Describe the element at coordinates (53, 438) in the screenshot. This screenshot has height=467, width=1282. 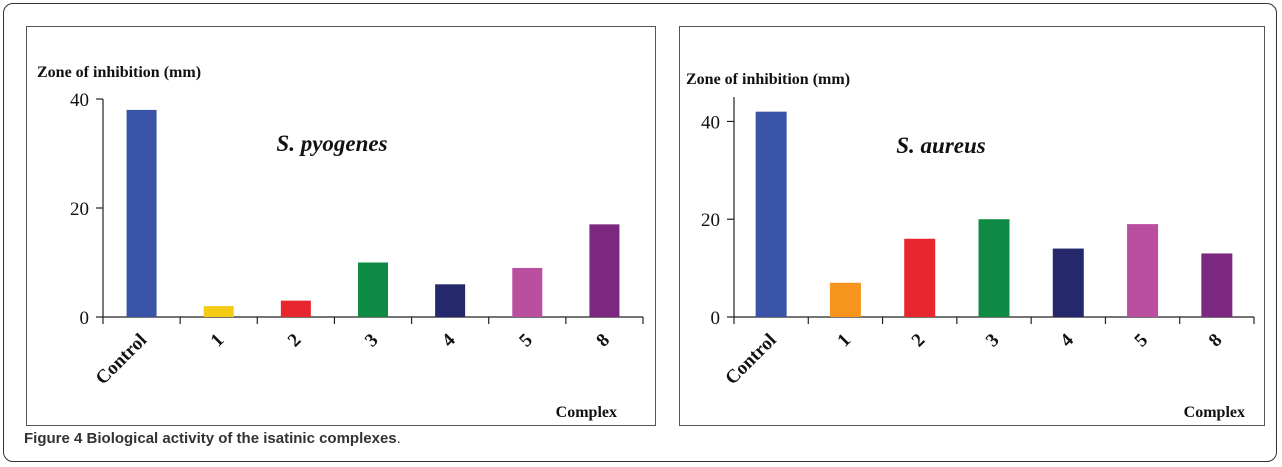
I see `caption-label: Figure 4` at that location.